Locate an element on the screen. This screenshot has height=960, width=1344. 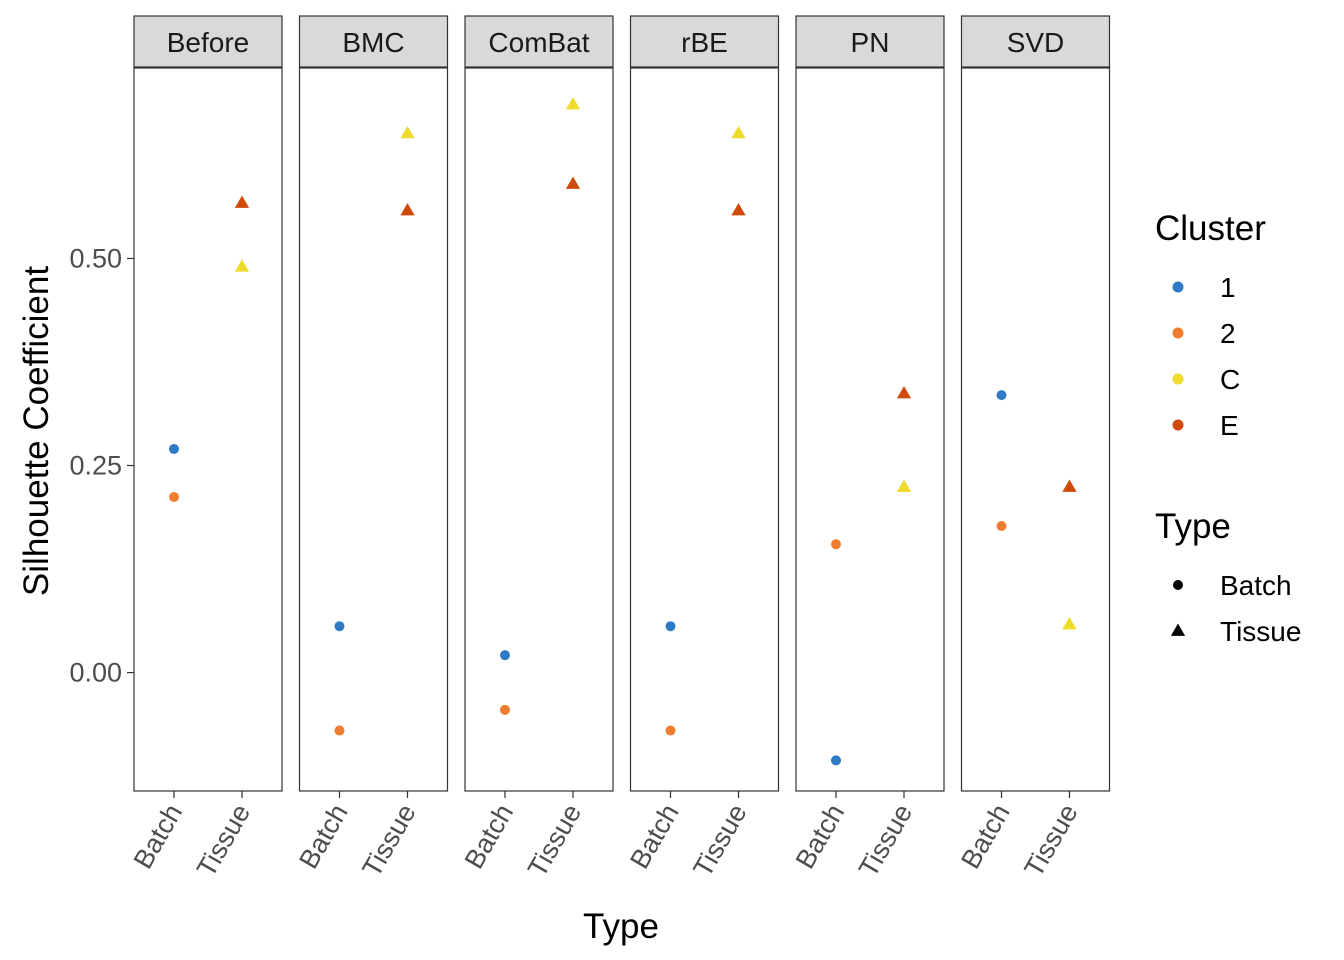
legend-label: Tissue is located at coordinates (1260, 631).